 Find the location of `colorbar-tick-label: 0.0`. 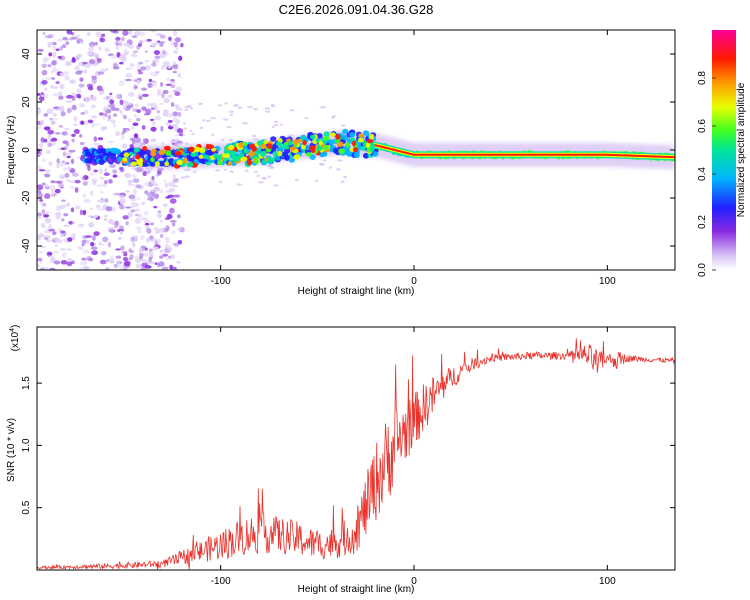

colorbar-tick-label: 0.0 is located at coordinates (702, 270).